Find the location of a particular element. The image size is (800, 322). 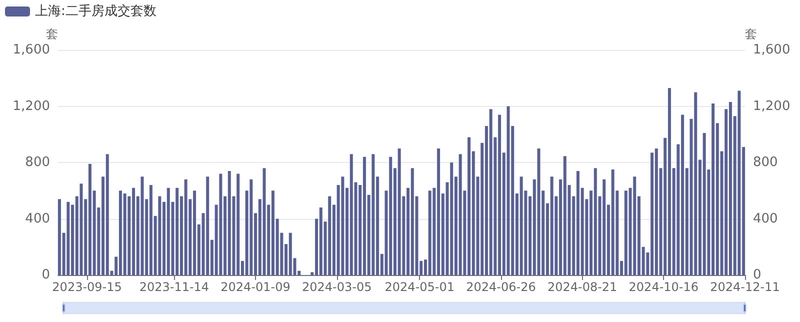

x-tick-label: 2024-08-21 is located at coordinates (582, 287).